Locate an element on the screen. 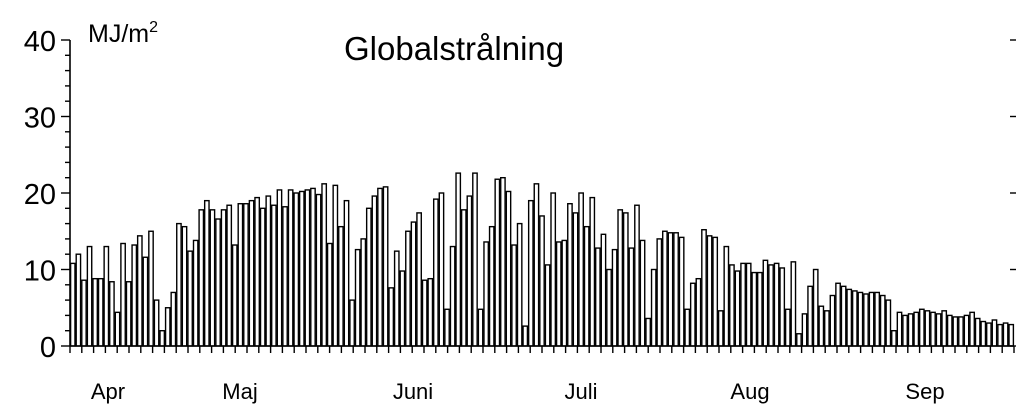  month-label: Juni is located at coordinates (413, 391).